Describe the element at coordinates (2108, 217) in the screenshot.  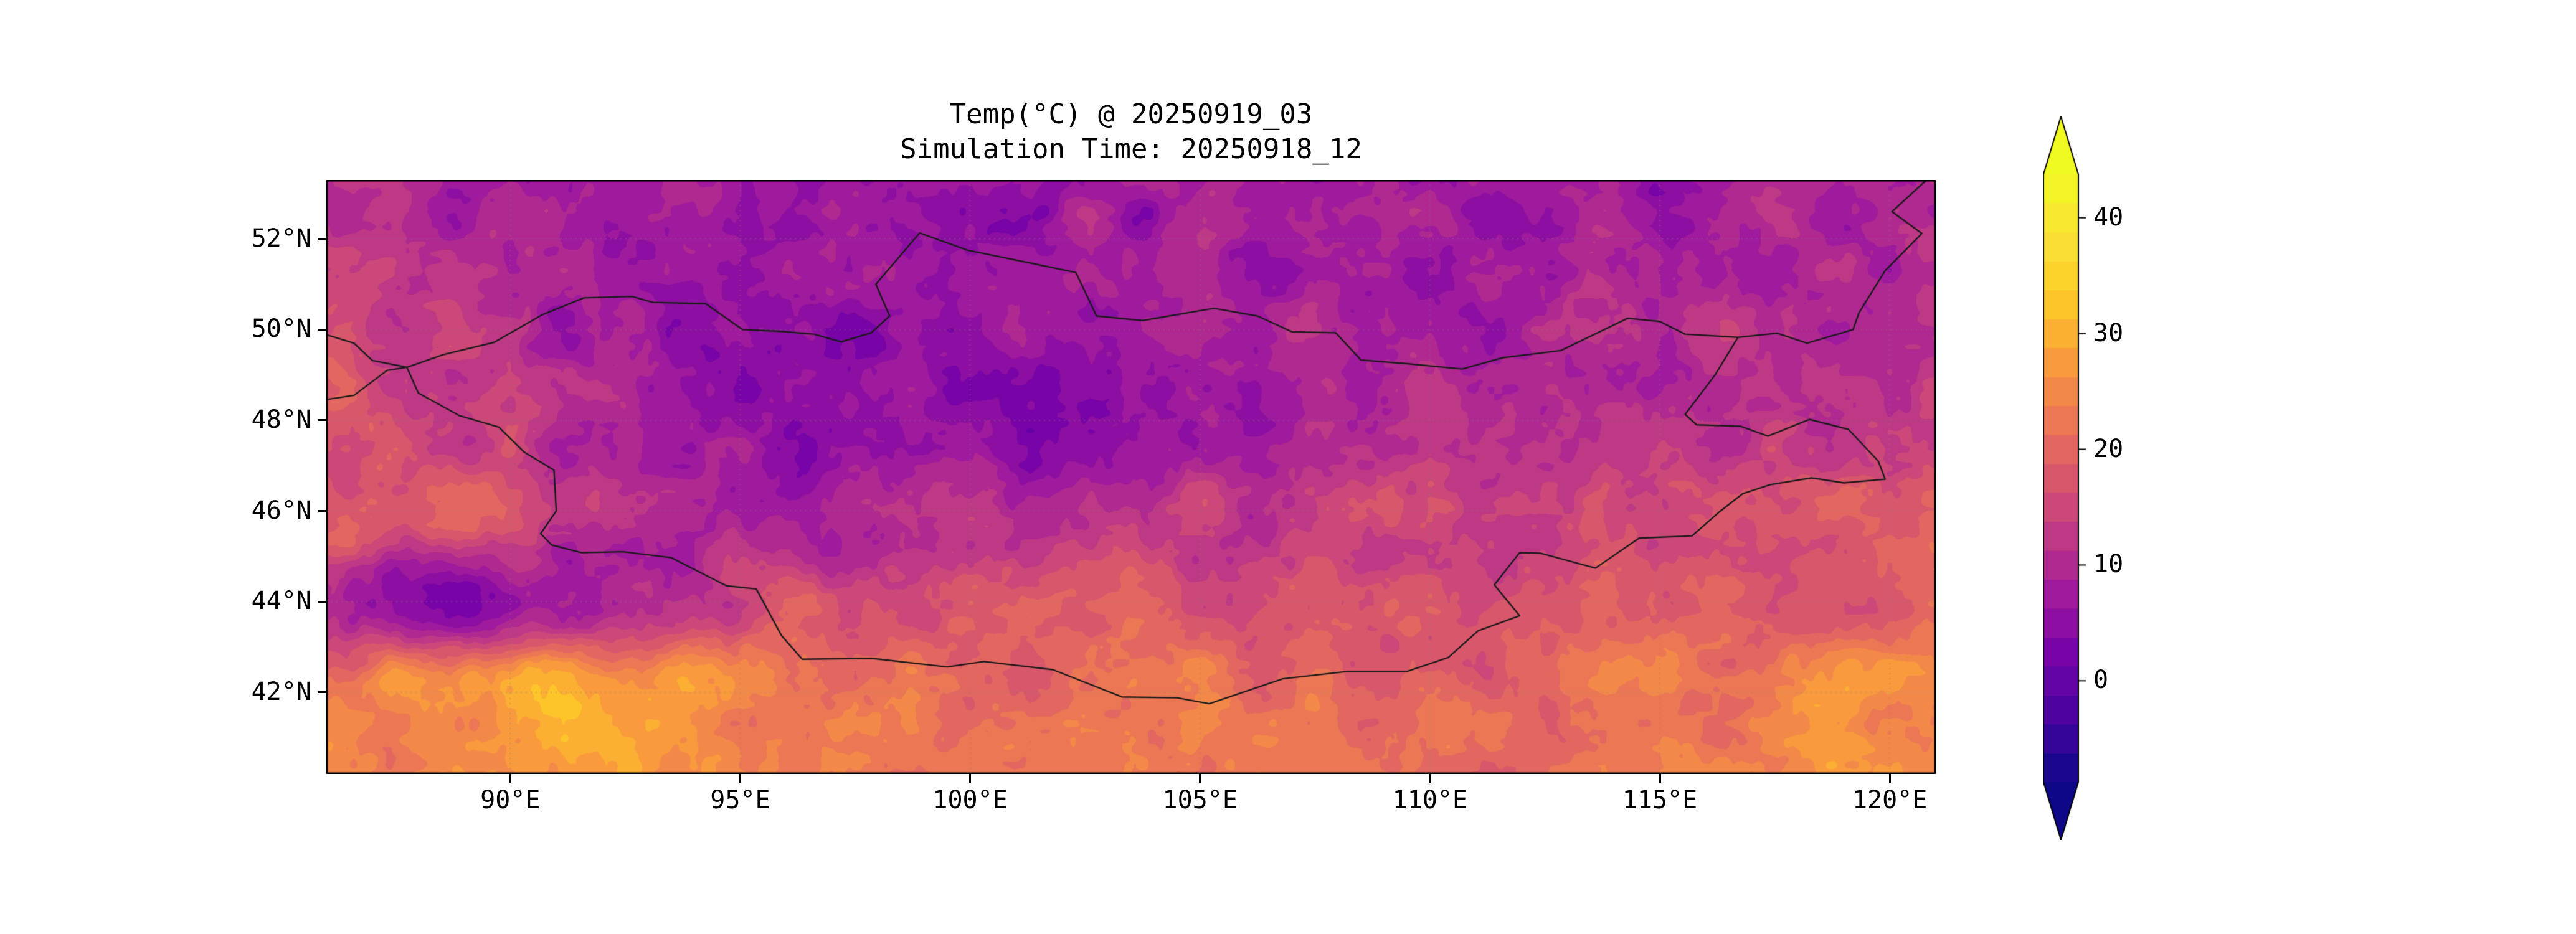
I see `colorbar-tick-label: 40` at that location.